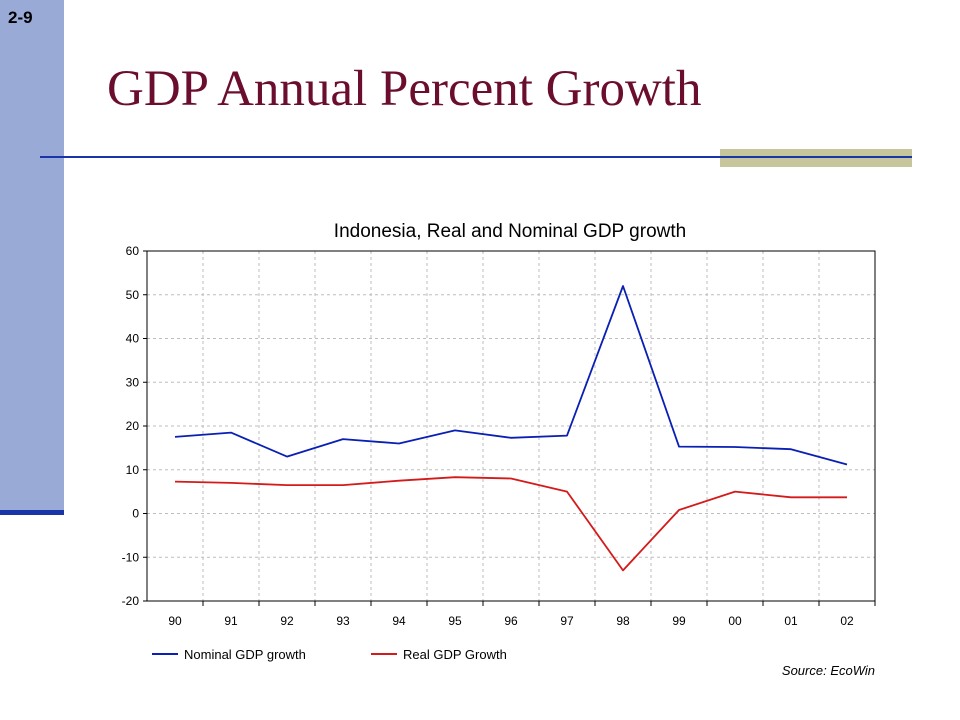 The height and width of the screenshot is (720, 960). Describe the element at coordinates (131, 601) in the screenshot. I see `y-tick-label: -20` at that location.